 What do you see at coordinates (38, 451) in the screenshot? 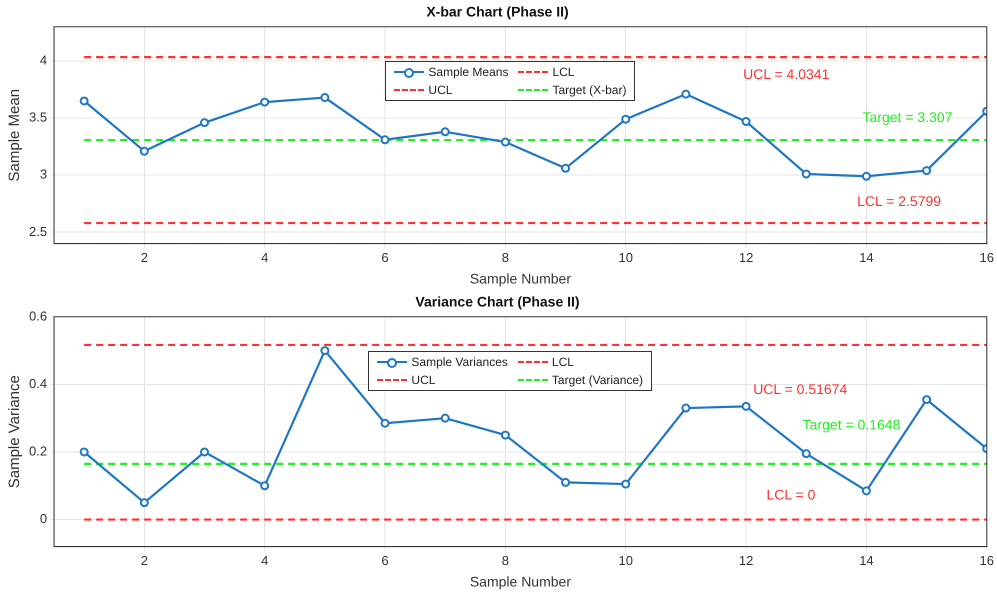
I see `y-tick-label: 0.2` at bounding box center [38, 451].